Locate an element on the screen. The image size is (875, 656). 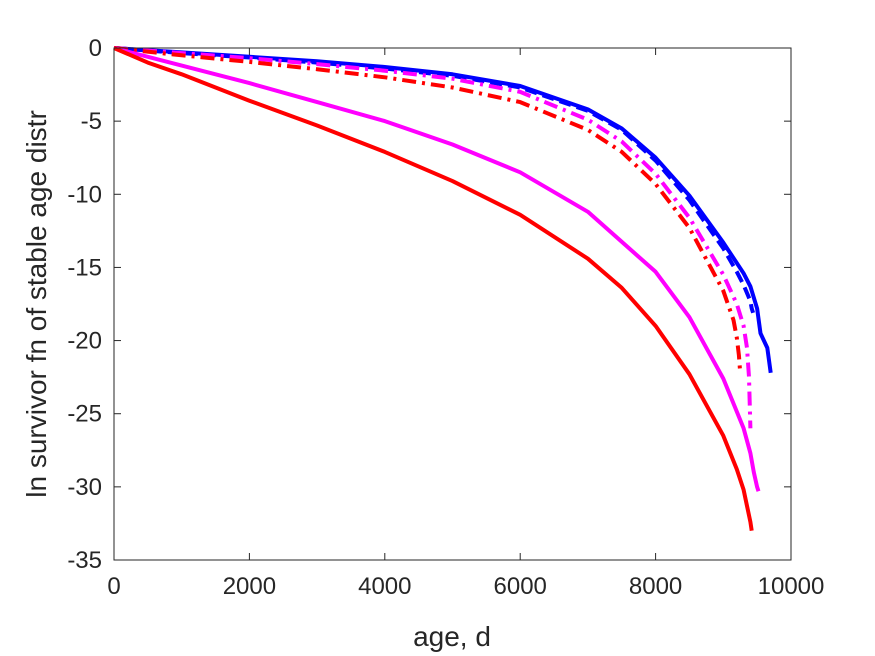
y-tick-label: -20 is located at coordinates (84, 341).